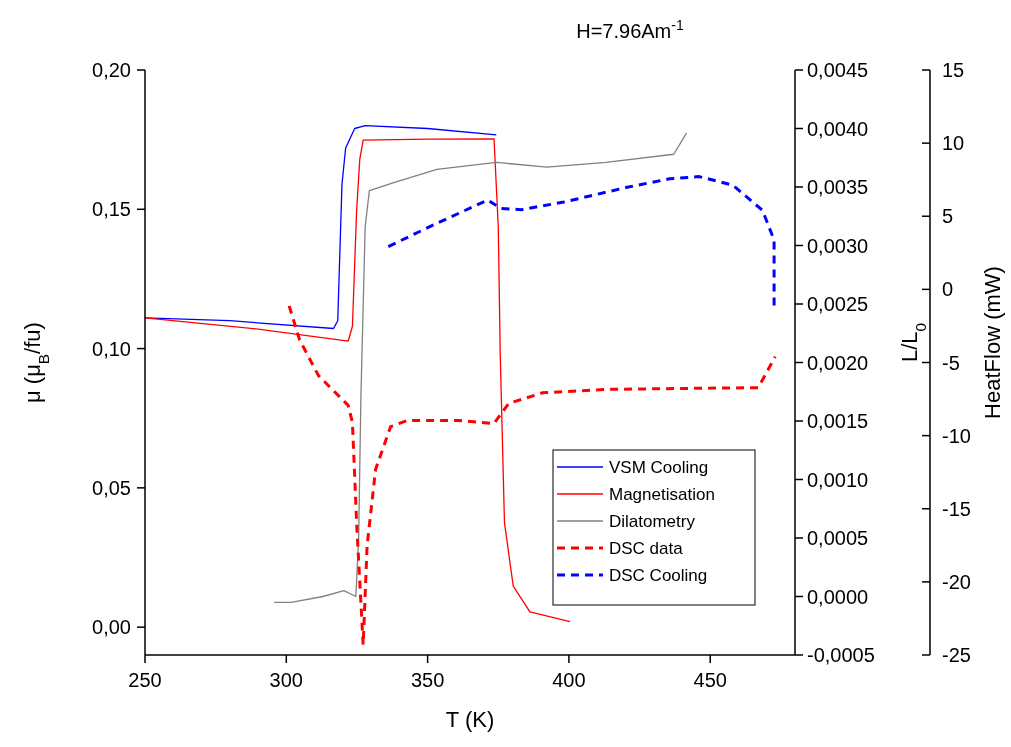 Image resolution: width=1011 pixels, height=747 pixels. I want to click on legend-label: Magnetisation, so click(662, 494).